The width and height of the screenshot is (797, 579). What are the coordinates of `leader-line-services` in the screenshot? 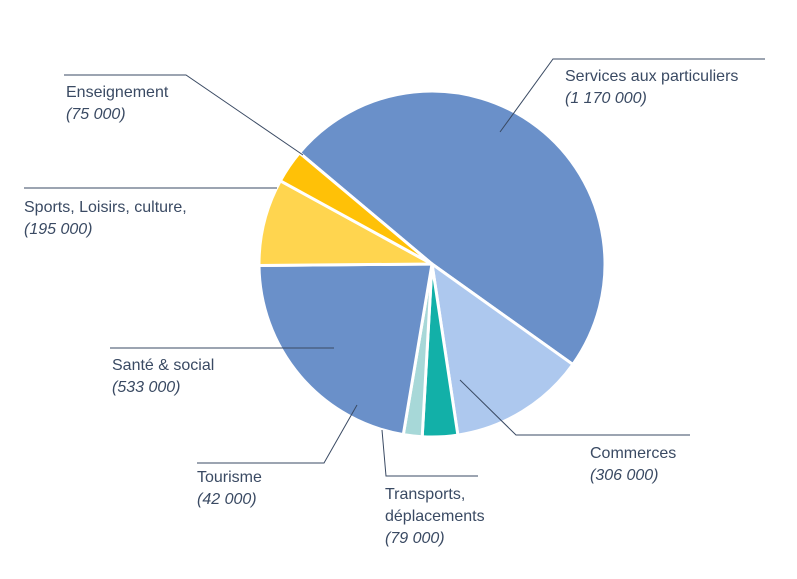 It's located at (632, 95).